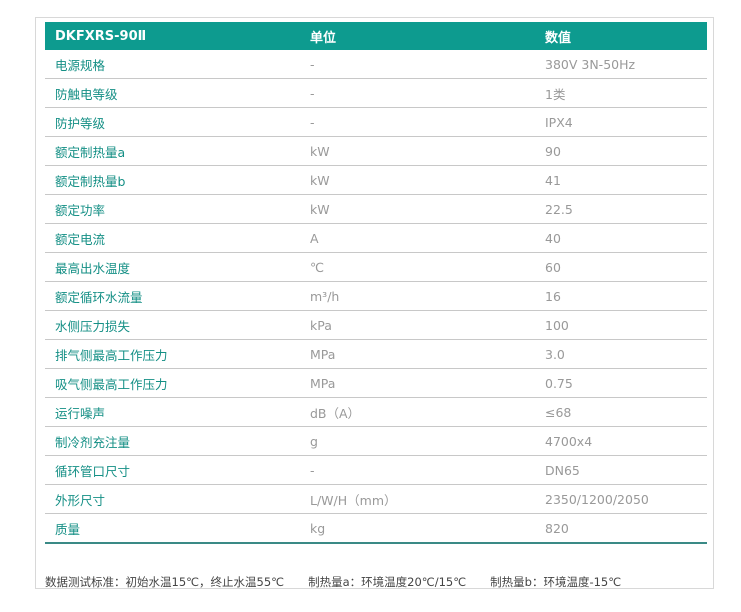 This screenshot has width=741, height=612. I want to click on table-row: 循环管口尺寸 - DN65, so click(376, 470).